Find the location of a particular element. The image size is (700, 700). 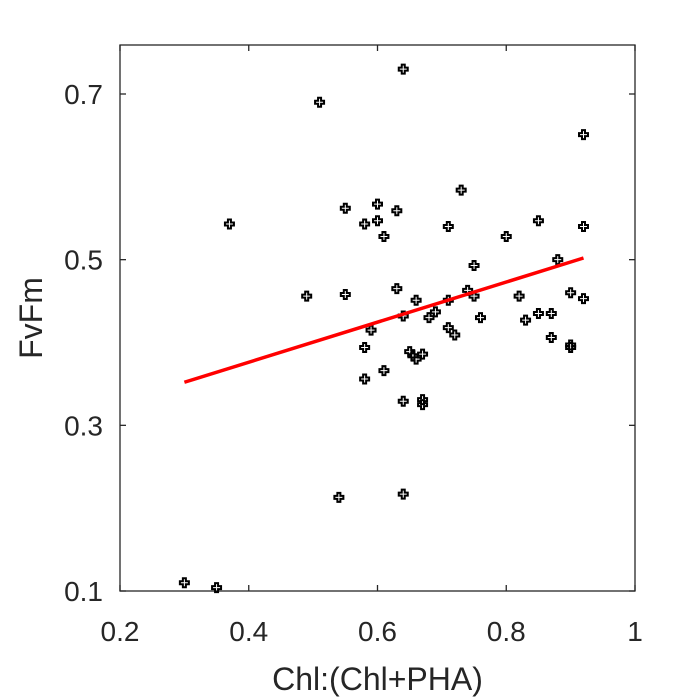

y-tick-label: 0.3 is located at coordinates (83, 425).